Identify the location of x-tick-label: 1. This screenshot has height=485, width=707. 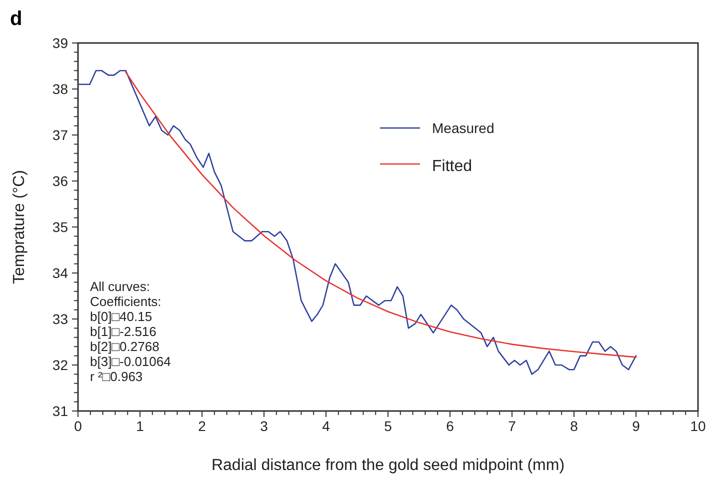
(140, 426).